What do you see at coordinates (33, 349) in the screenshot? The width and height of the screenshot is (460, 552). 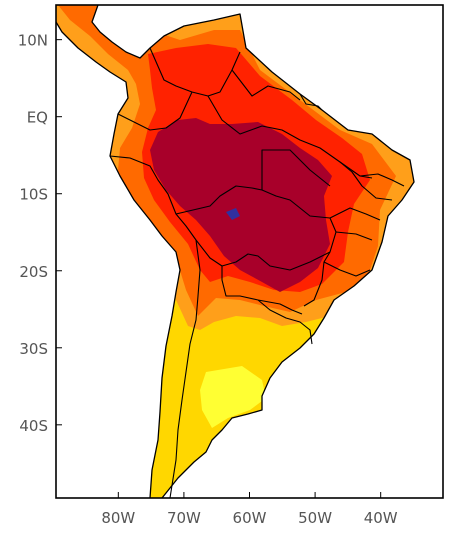 I see `lat-tick-label: 30S` at bounding box center [33, 349].